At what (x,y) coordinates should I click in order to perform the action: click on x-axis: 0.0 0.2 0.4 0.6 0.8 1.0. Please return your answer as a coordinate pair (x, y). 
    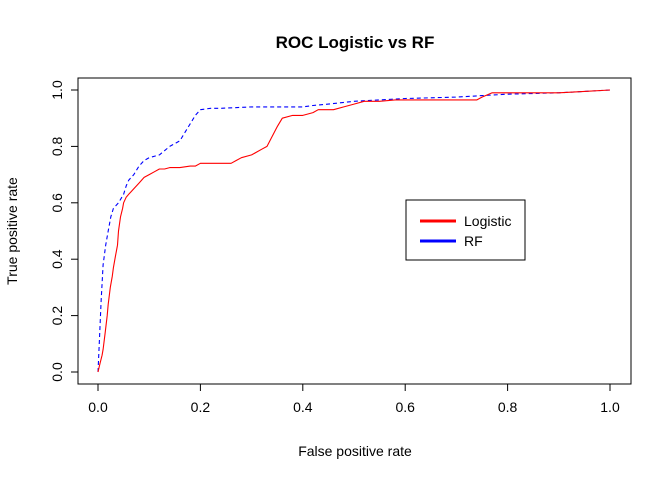
    Looking at the image, I should click on (354, 399).